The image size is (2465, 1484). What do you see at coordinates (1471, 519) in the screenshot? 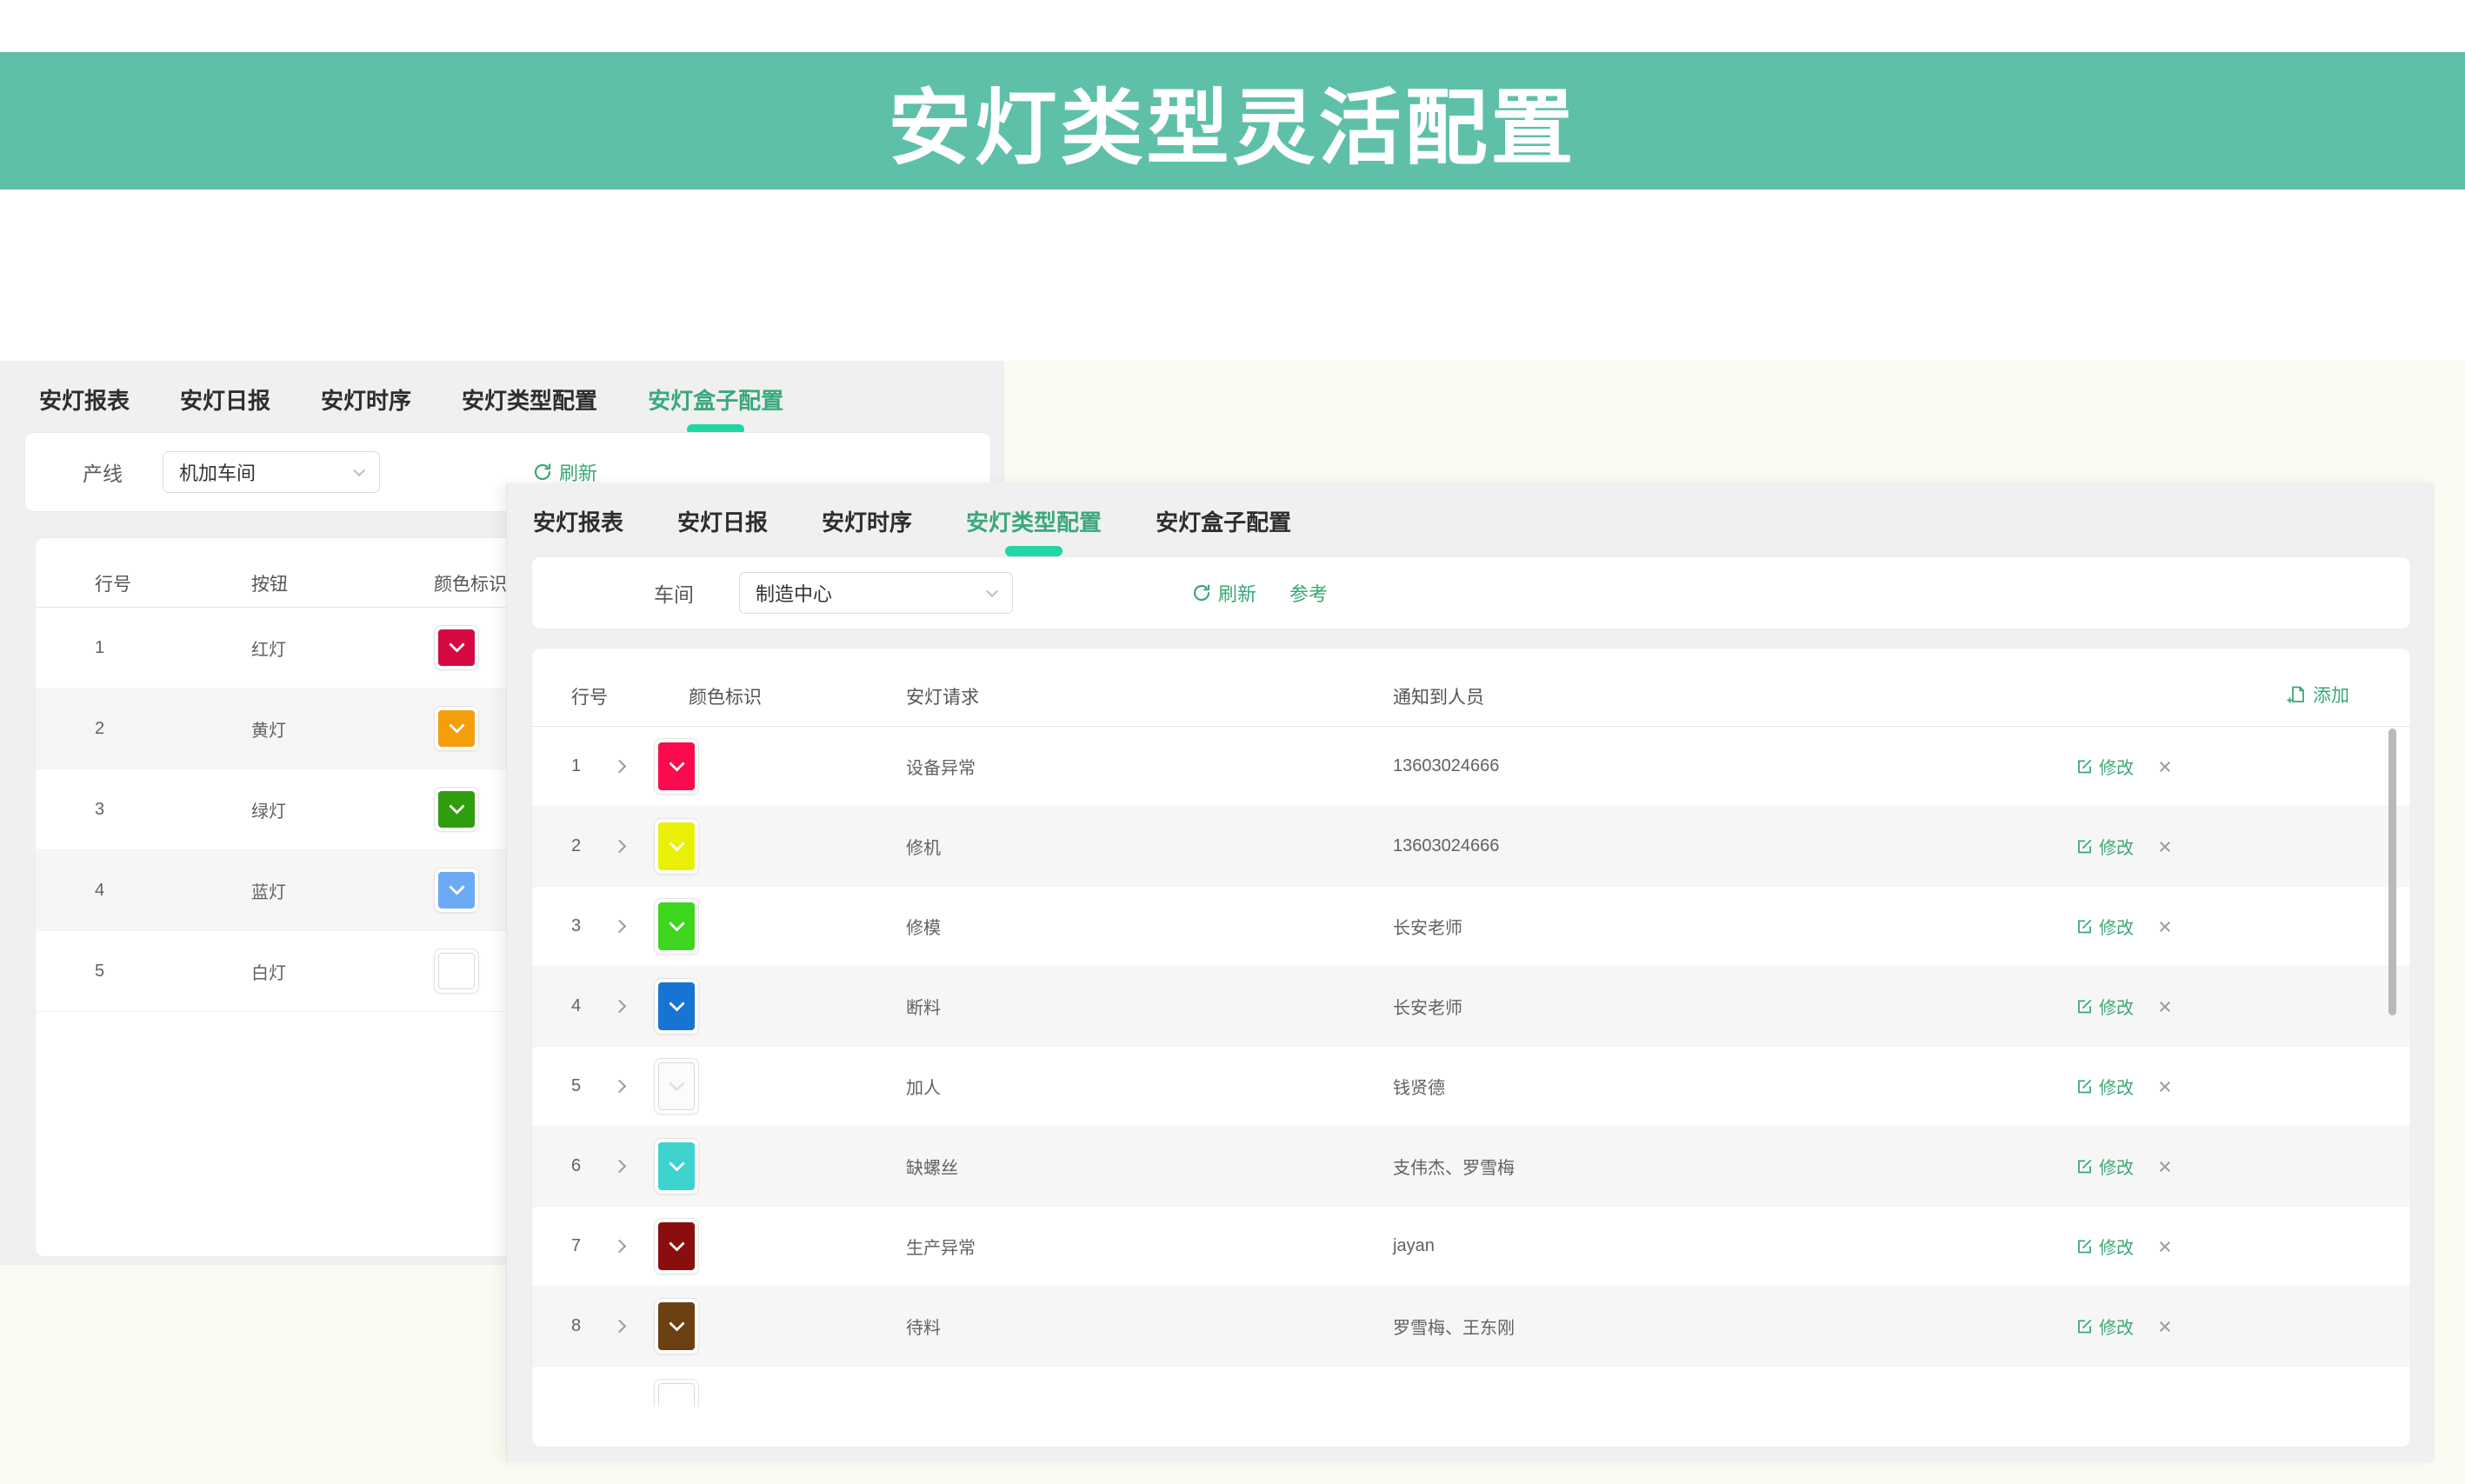
I see `right-tabbar: 安灯报表 安灯日报 安灯时序 安灯类型配置 安灯盒子配置` at bounding box center [1471, 519].